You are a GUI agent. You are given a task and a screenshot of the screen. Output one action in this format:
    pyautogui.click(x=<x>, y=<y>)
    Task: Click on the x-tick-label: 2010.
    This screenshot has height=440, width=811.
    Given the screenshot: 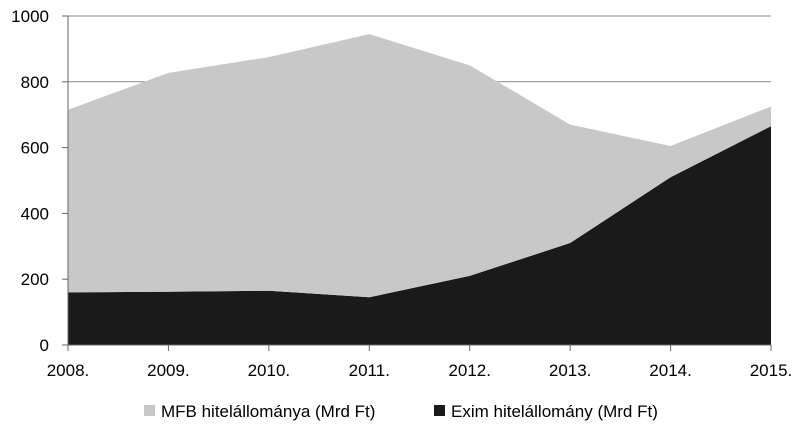 What is the action you would take?
    pyautogui.click(x=269, y=370)
    